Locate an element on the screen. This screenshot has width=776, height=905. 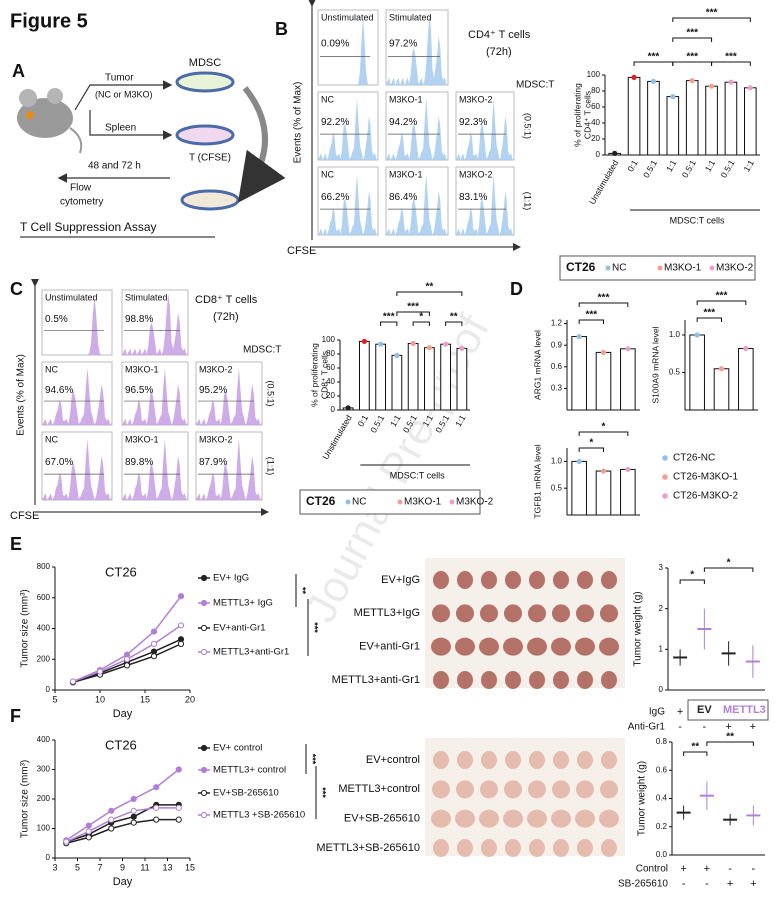
flow-label: M3KO-2 is located at coordinates (216, 439).